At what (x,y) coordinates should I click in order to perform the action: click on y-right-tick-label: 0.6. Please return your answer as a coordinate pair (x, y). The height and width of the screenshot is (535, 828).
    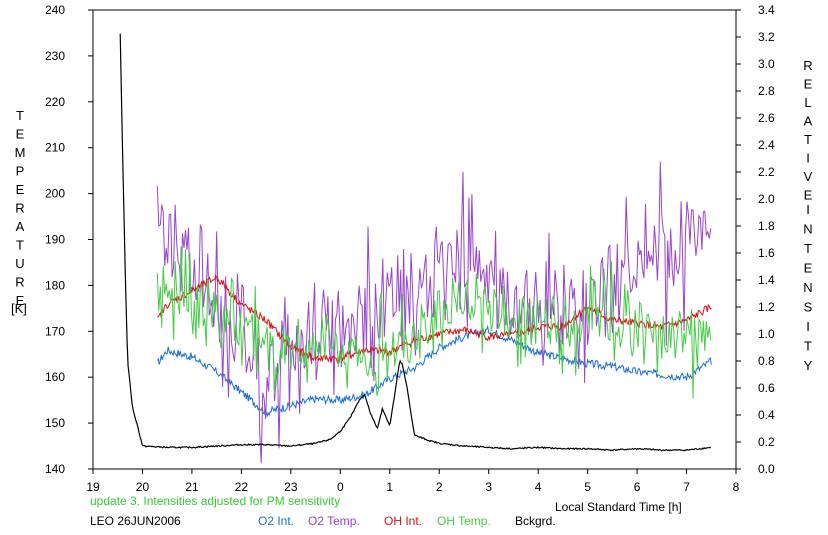
    Looking at the image, I should click on (766, 388).